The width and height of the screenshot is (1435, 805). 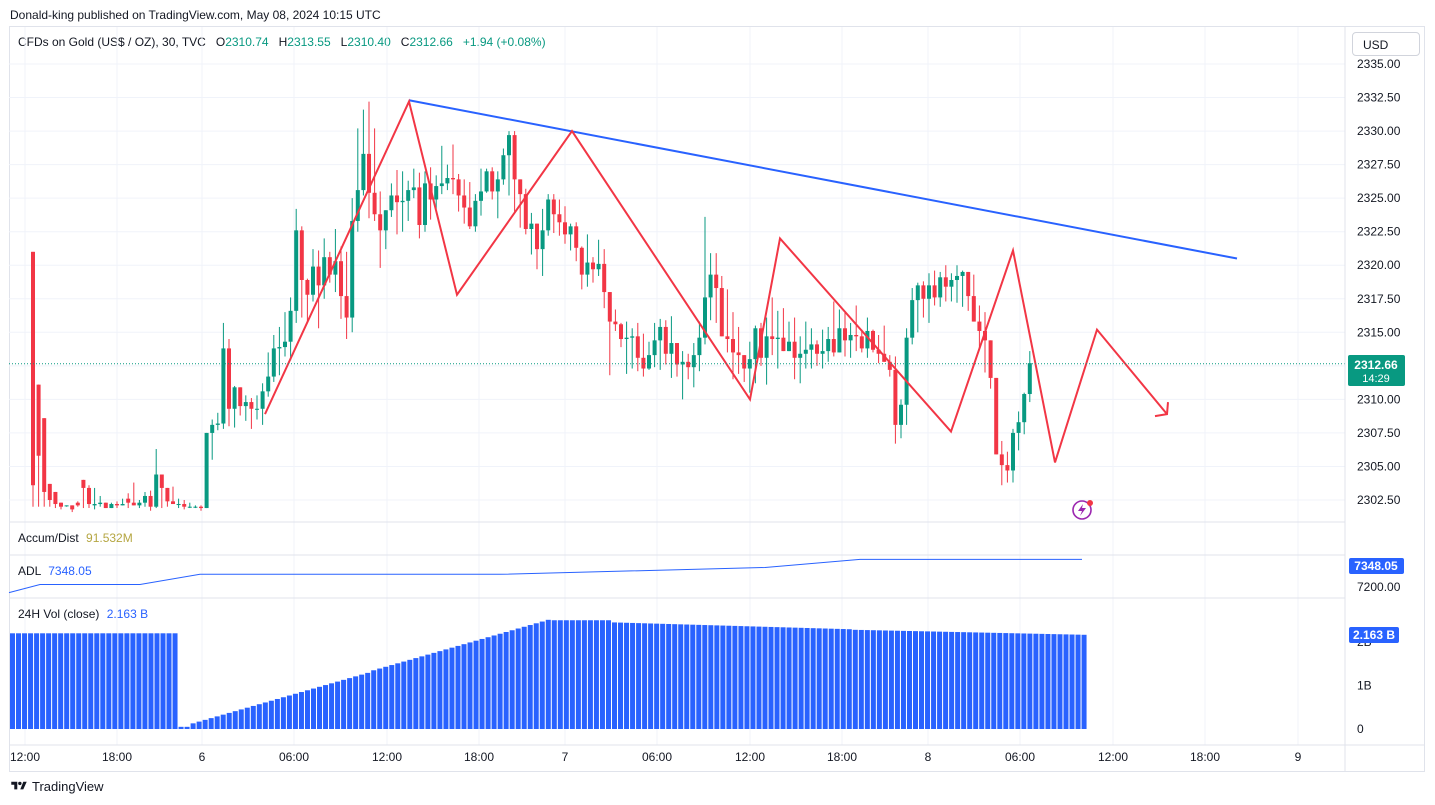 I want to click on lightning-icon, so click(x=1082, y=510).